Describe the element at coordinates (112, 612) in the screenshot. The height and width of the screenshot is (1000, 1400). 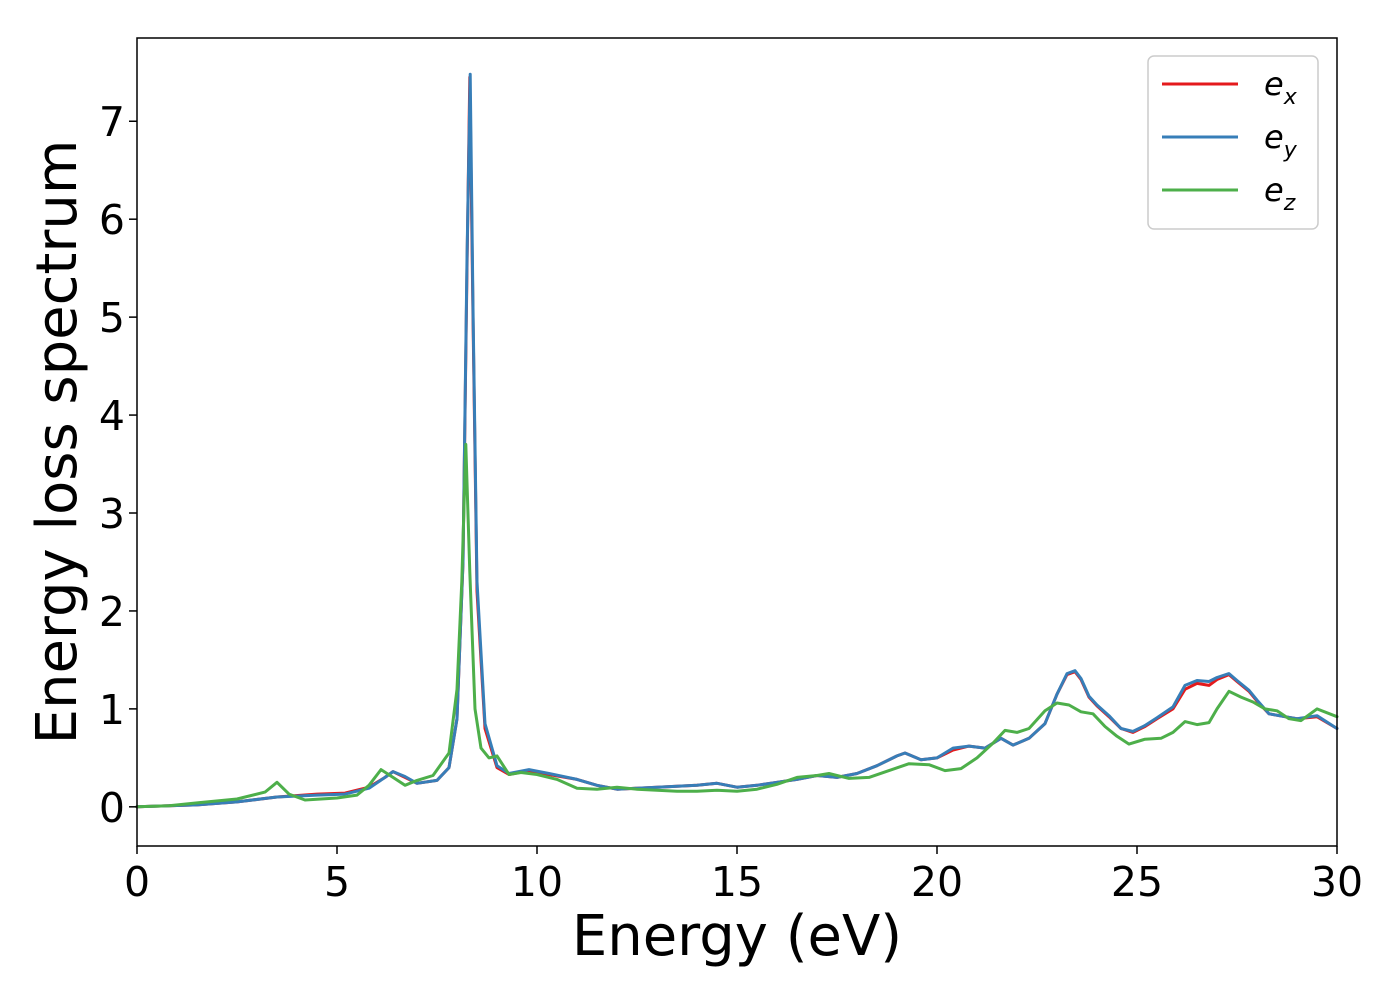
I see `y-tick-label: 2` at that location.